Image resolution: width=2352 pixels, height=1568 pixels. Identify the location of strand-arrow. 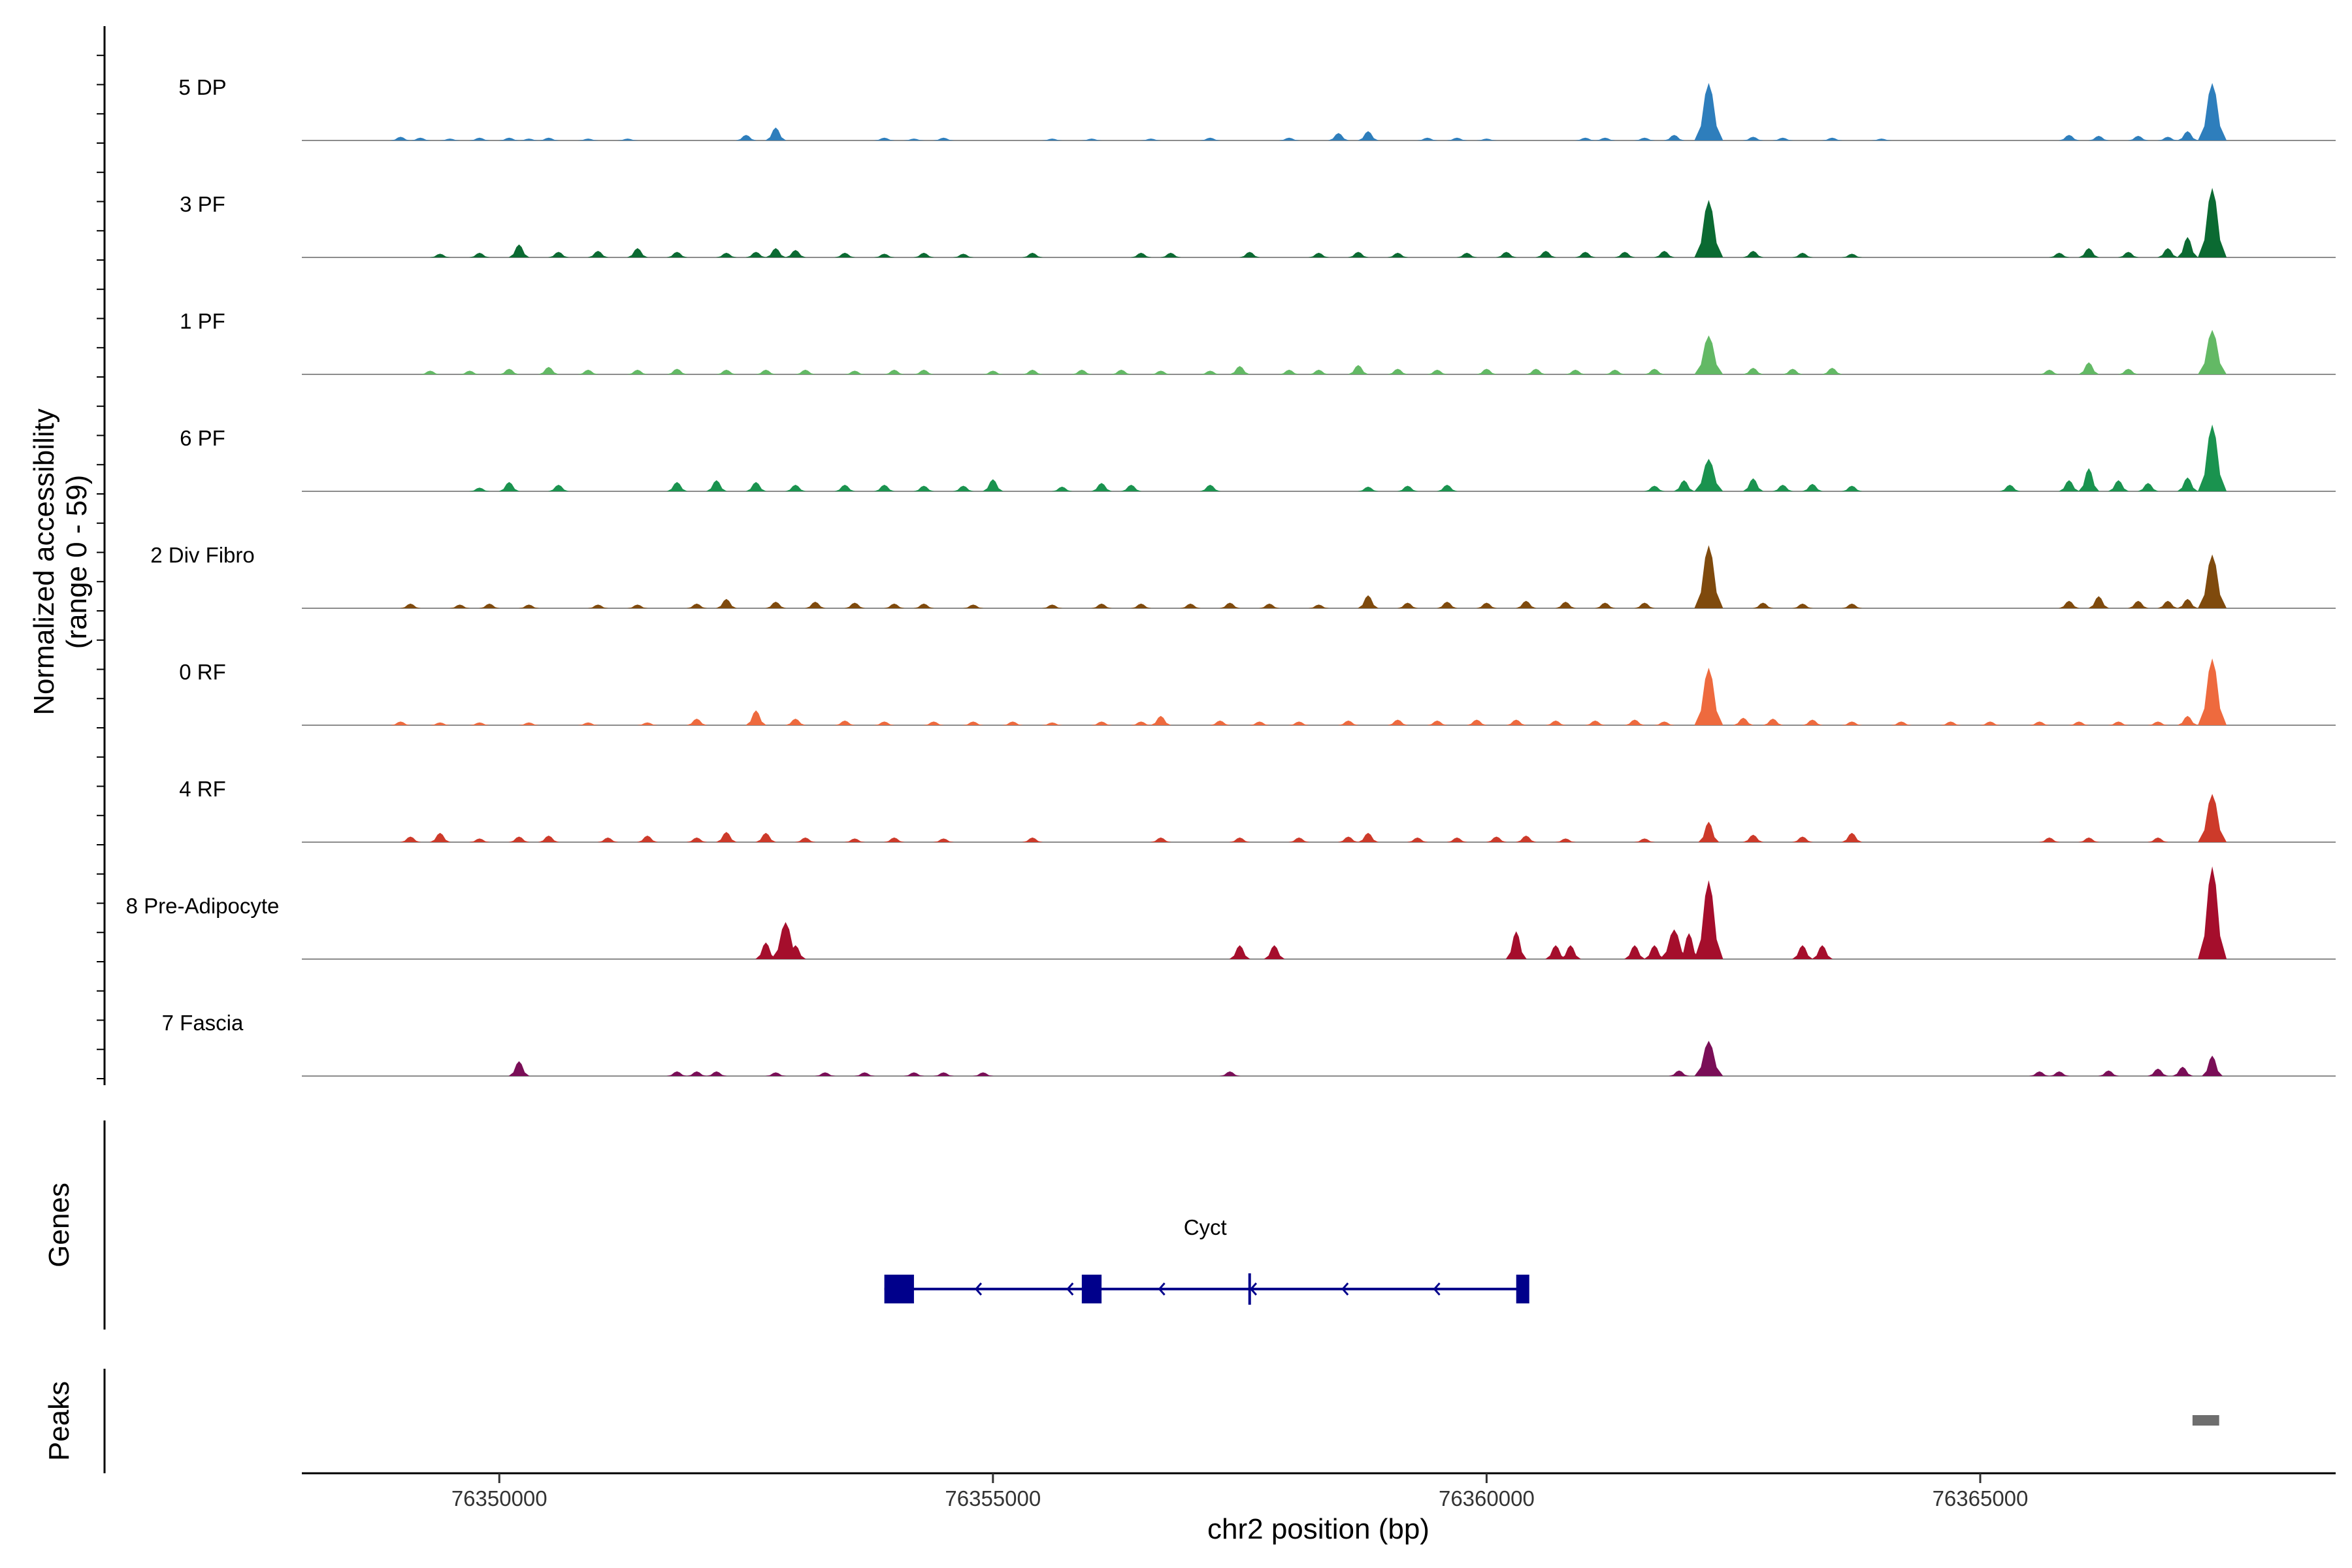
(1345, 1289).